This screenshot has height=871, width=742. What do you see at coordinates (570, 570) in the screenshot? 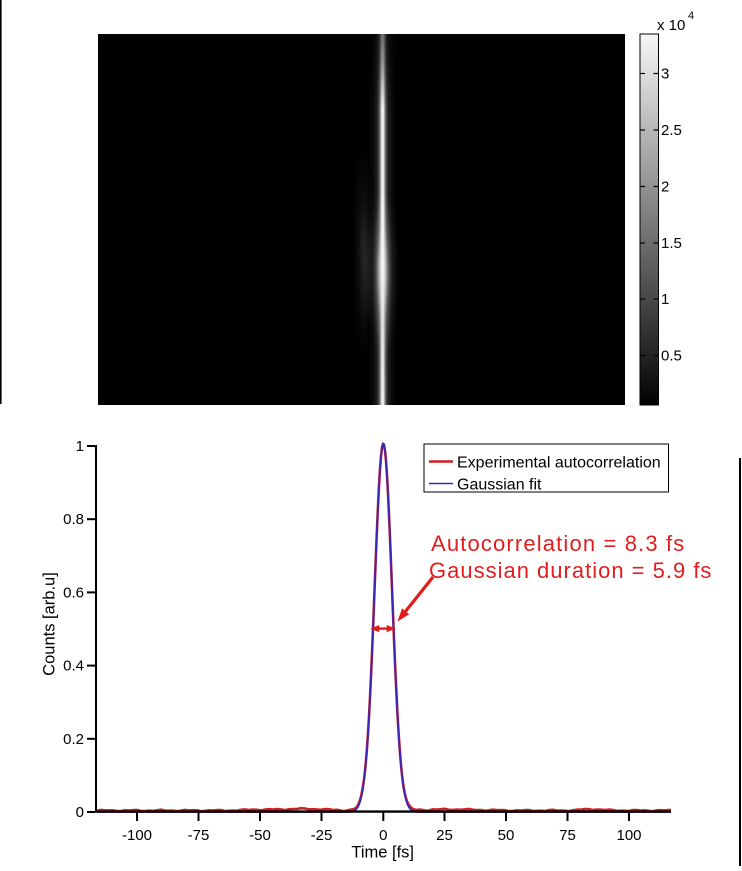
I see `svg-text: Gaussian duration = 5.9 fs` at bounding box center [570, 570].